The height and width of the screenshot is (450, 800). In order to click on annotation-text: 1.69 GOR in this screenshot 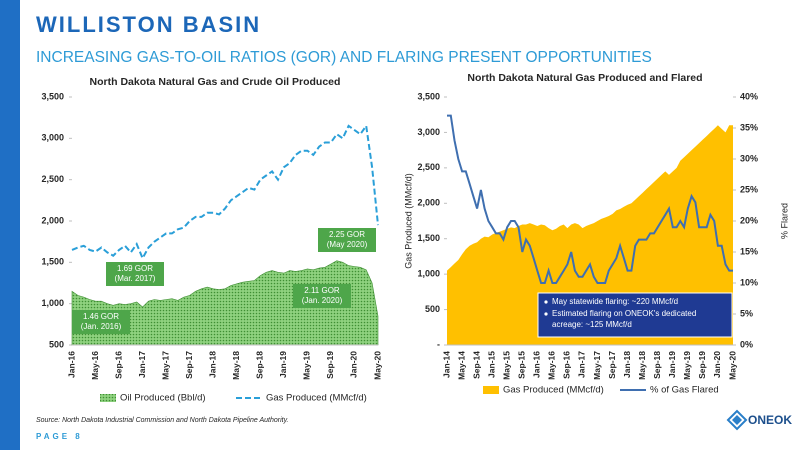, I will do `click(135, 268)`.